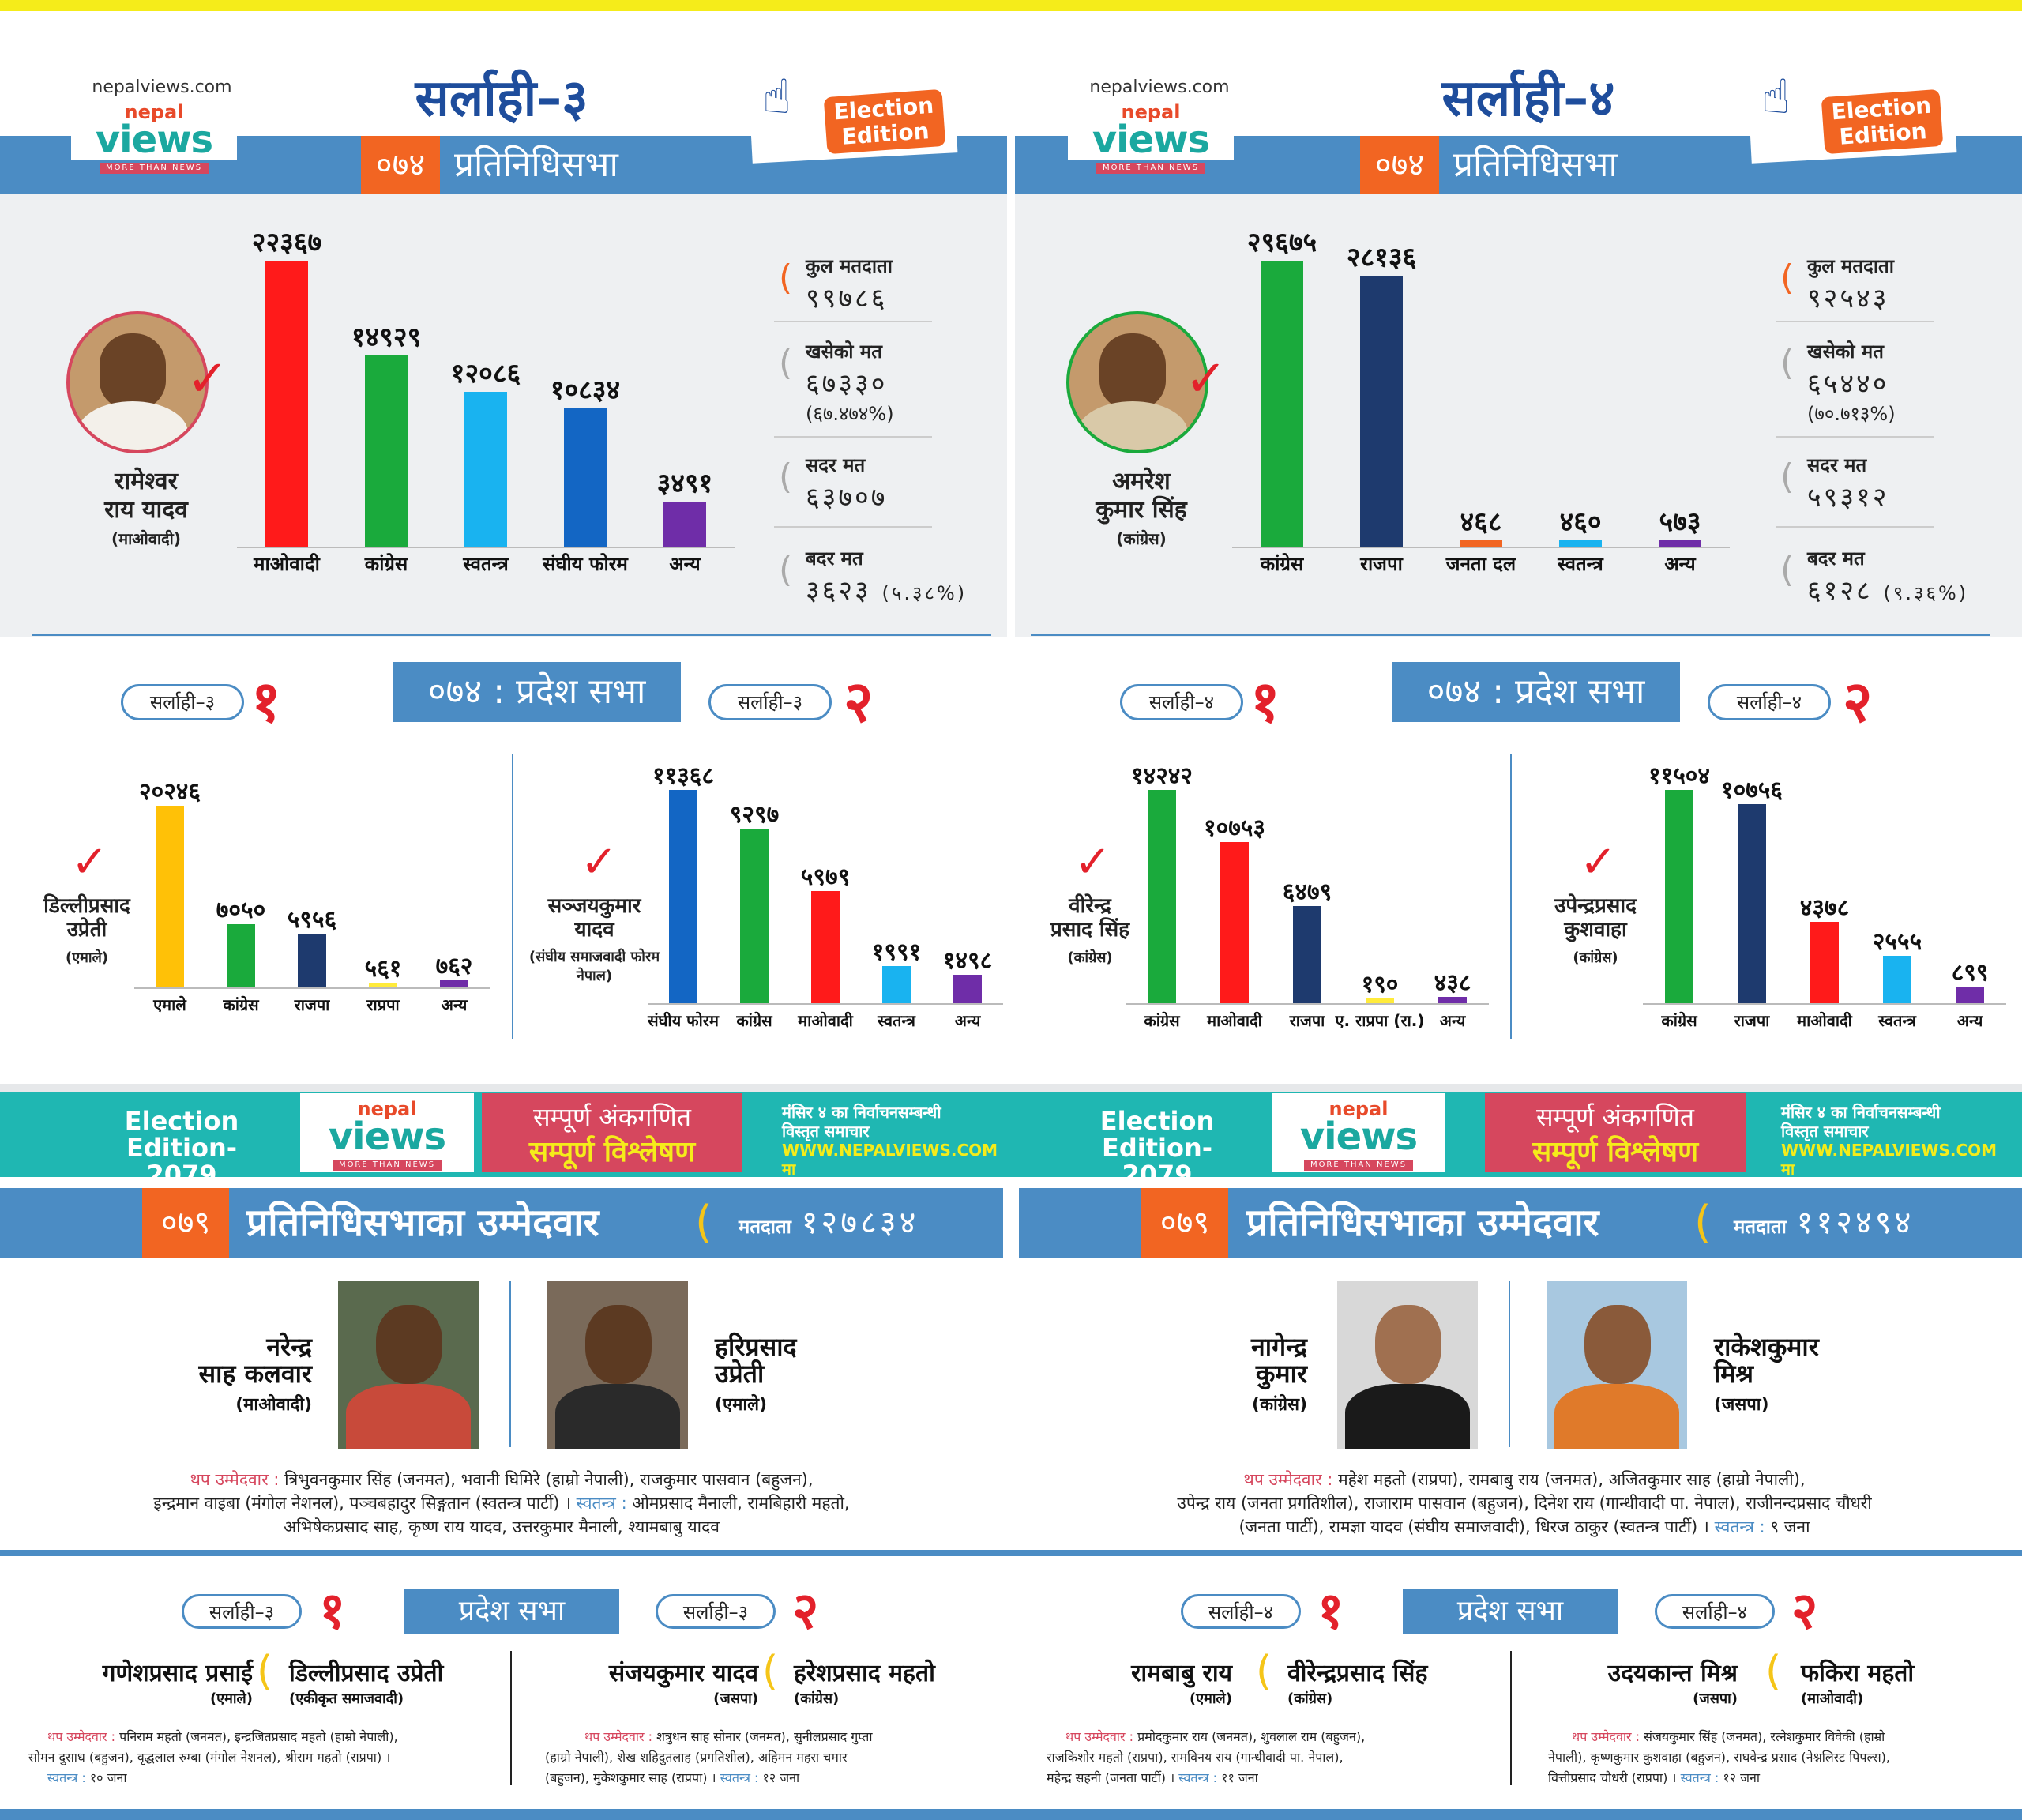  Describe the element at coordinates (594, 918) in the screenshot. I see `winner-name: सञ्जयकुमार यादव` at that location.